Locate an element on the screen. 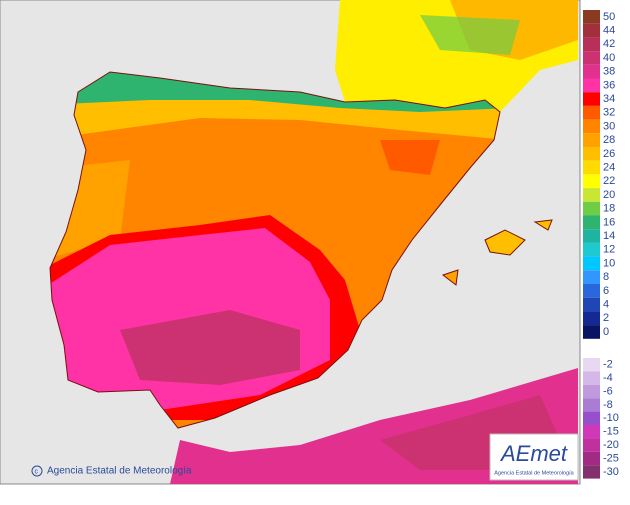  legend-label: 36 is located at coordinates (609, 85).